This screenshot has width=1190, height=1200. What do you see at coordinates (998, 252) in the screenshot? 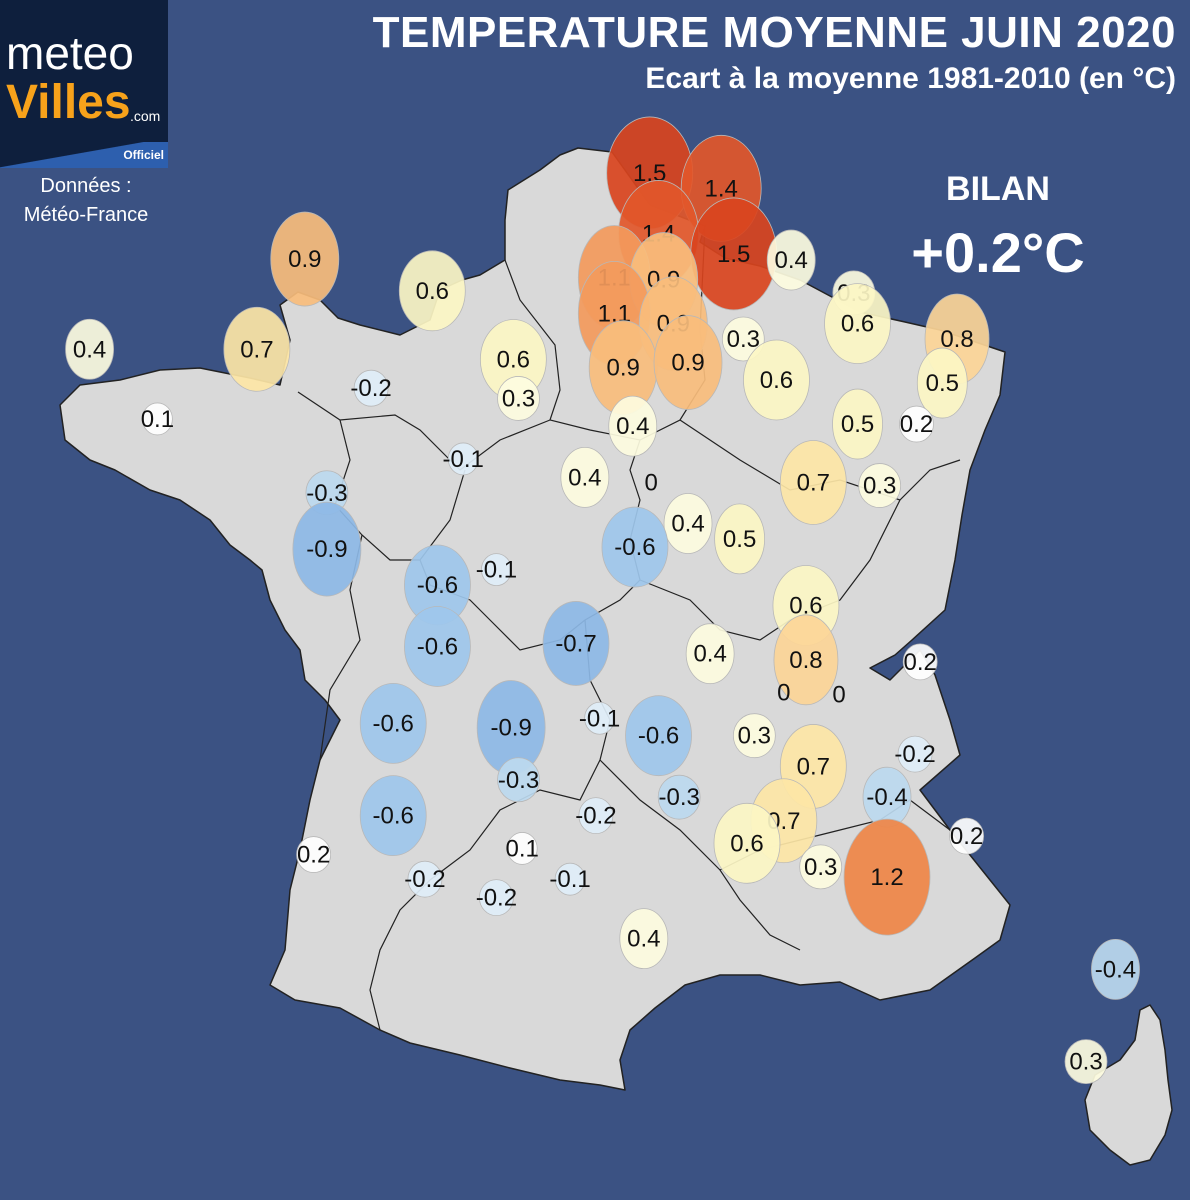
I see `summary-value: +0.2°C` at bounding box center [998, 252].